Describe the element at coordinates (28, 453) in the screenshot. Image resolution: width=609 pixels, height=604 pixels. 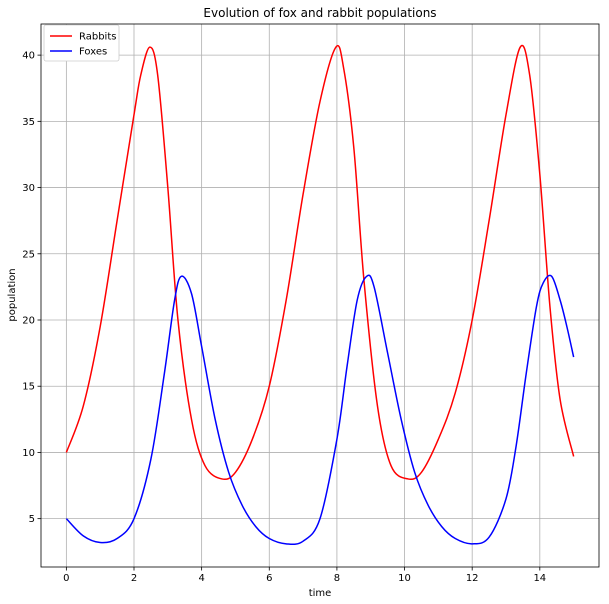
I see `y-tick-label: 10` at that location.